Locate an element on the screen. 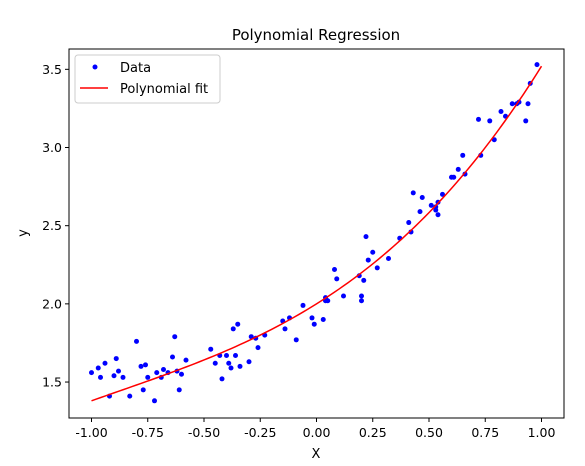  y-tick-label-0: 1.5 is located at coordinates (52, 382).